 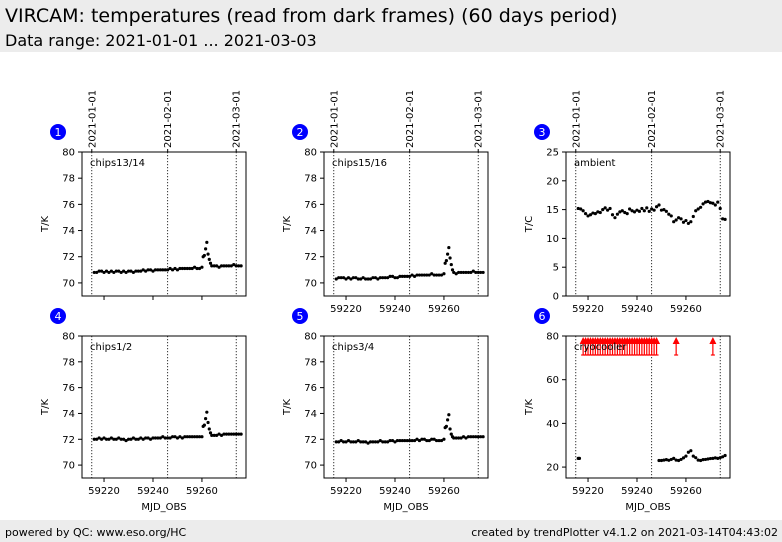 I want to click on y-tick-label: 80, so click(x=310, y=337).